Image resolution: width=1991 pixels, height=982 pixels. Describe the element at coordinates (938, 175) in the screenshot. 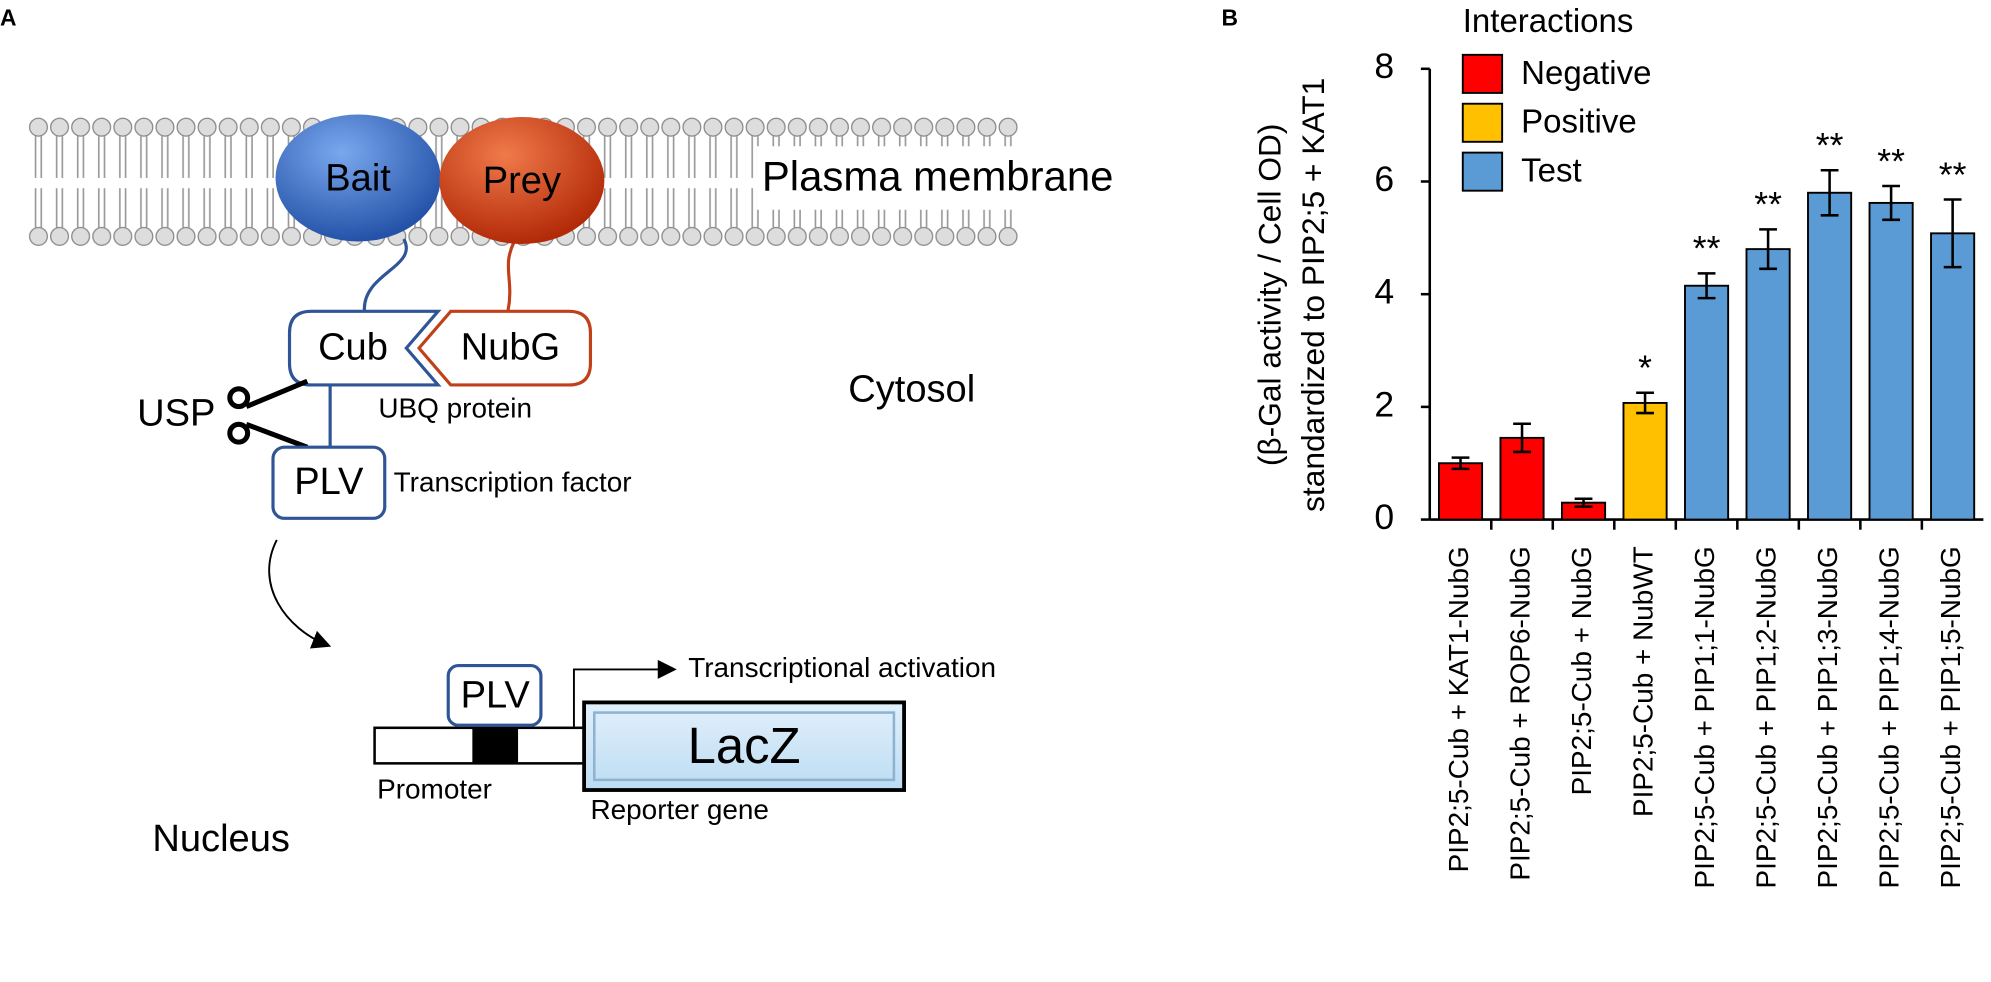

I see `membrane-label: Plasma membrane` at that location.